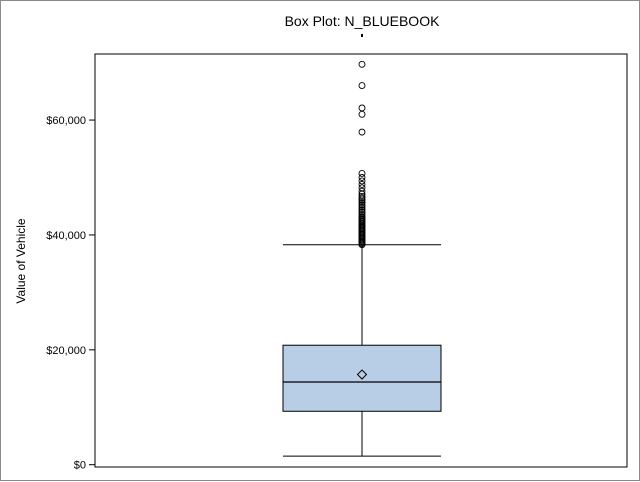 The height and width of the screenshot is (482, 640). Describe the element at coordinates (66, 121) in the screenshot. I see `y-tick-label: $60,000` at that location.